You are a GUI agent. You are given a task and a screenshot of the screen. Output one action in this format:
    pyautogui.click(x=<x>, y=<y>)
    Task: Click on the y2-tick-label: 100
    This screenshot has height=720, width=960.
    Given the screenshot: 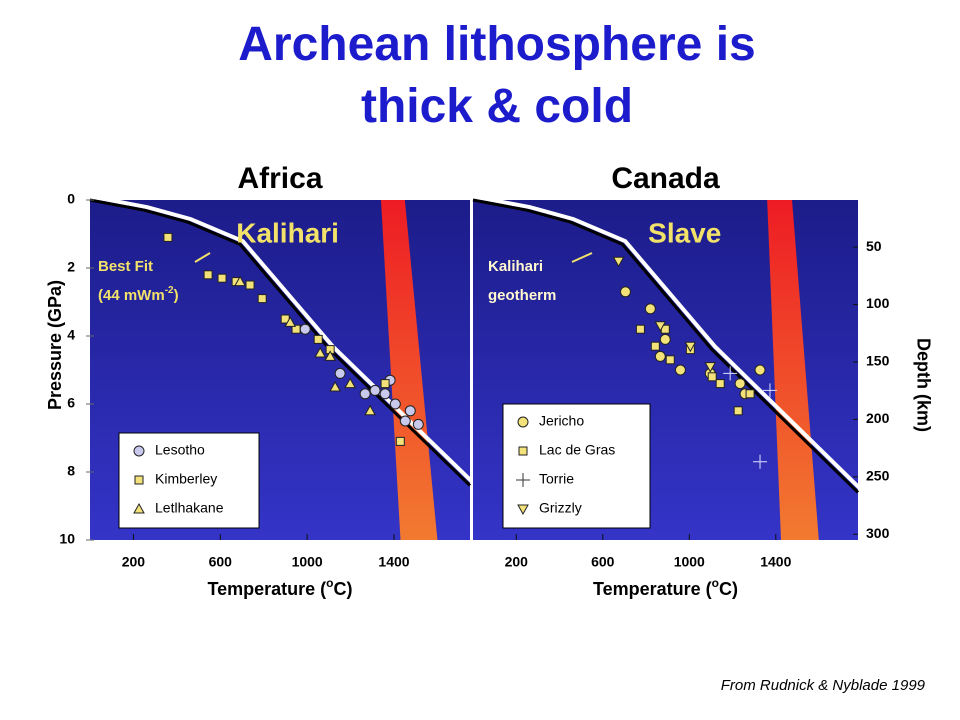 What is the action you would take?
    pyautogui.click(x=878, y=303)
    